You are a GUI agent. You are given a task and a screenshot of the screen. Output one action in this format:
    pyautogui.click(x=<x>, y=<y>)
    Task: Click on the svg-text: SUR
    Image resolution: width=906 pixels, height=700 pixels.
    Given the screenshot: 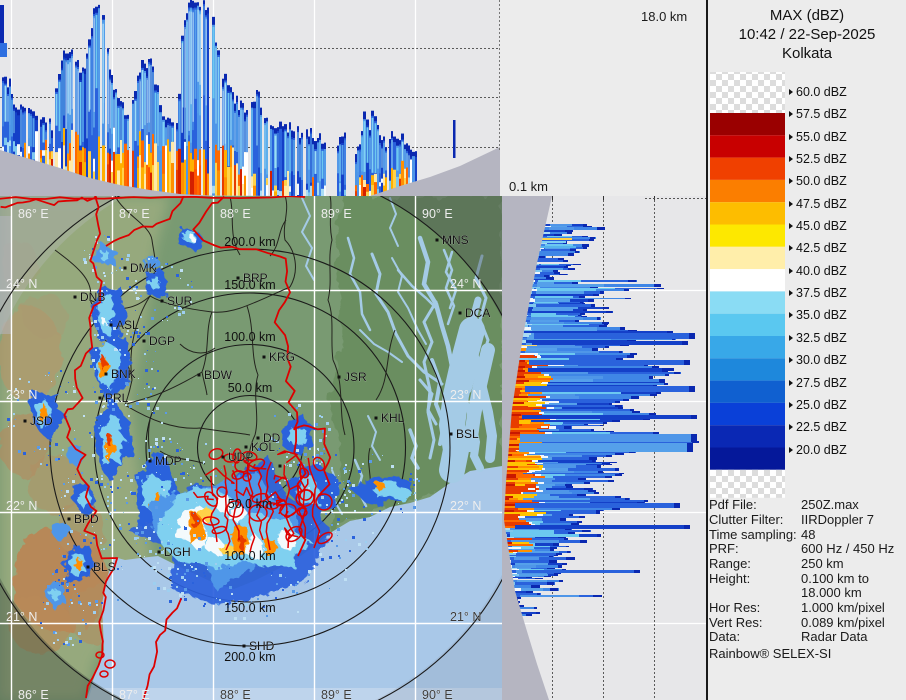 What is the action you would take?
    pyautogui.click(x=180, y=301)
    